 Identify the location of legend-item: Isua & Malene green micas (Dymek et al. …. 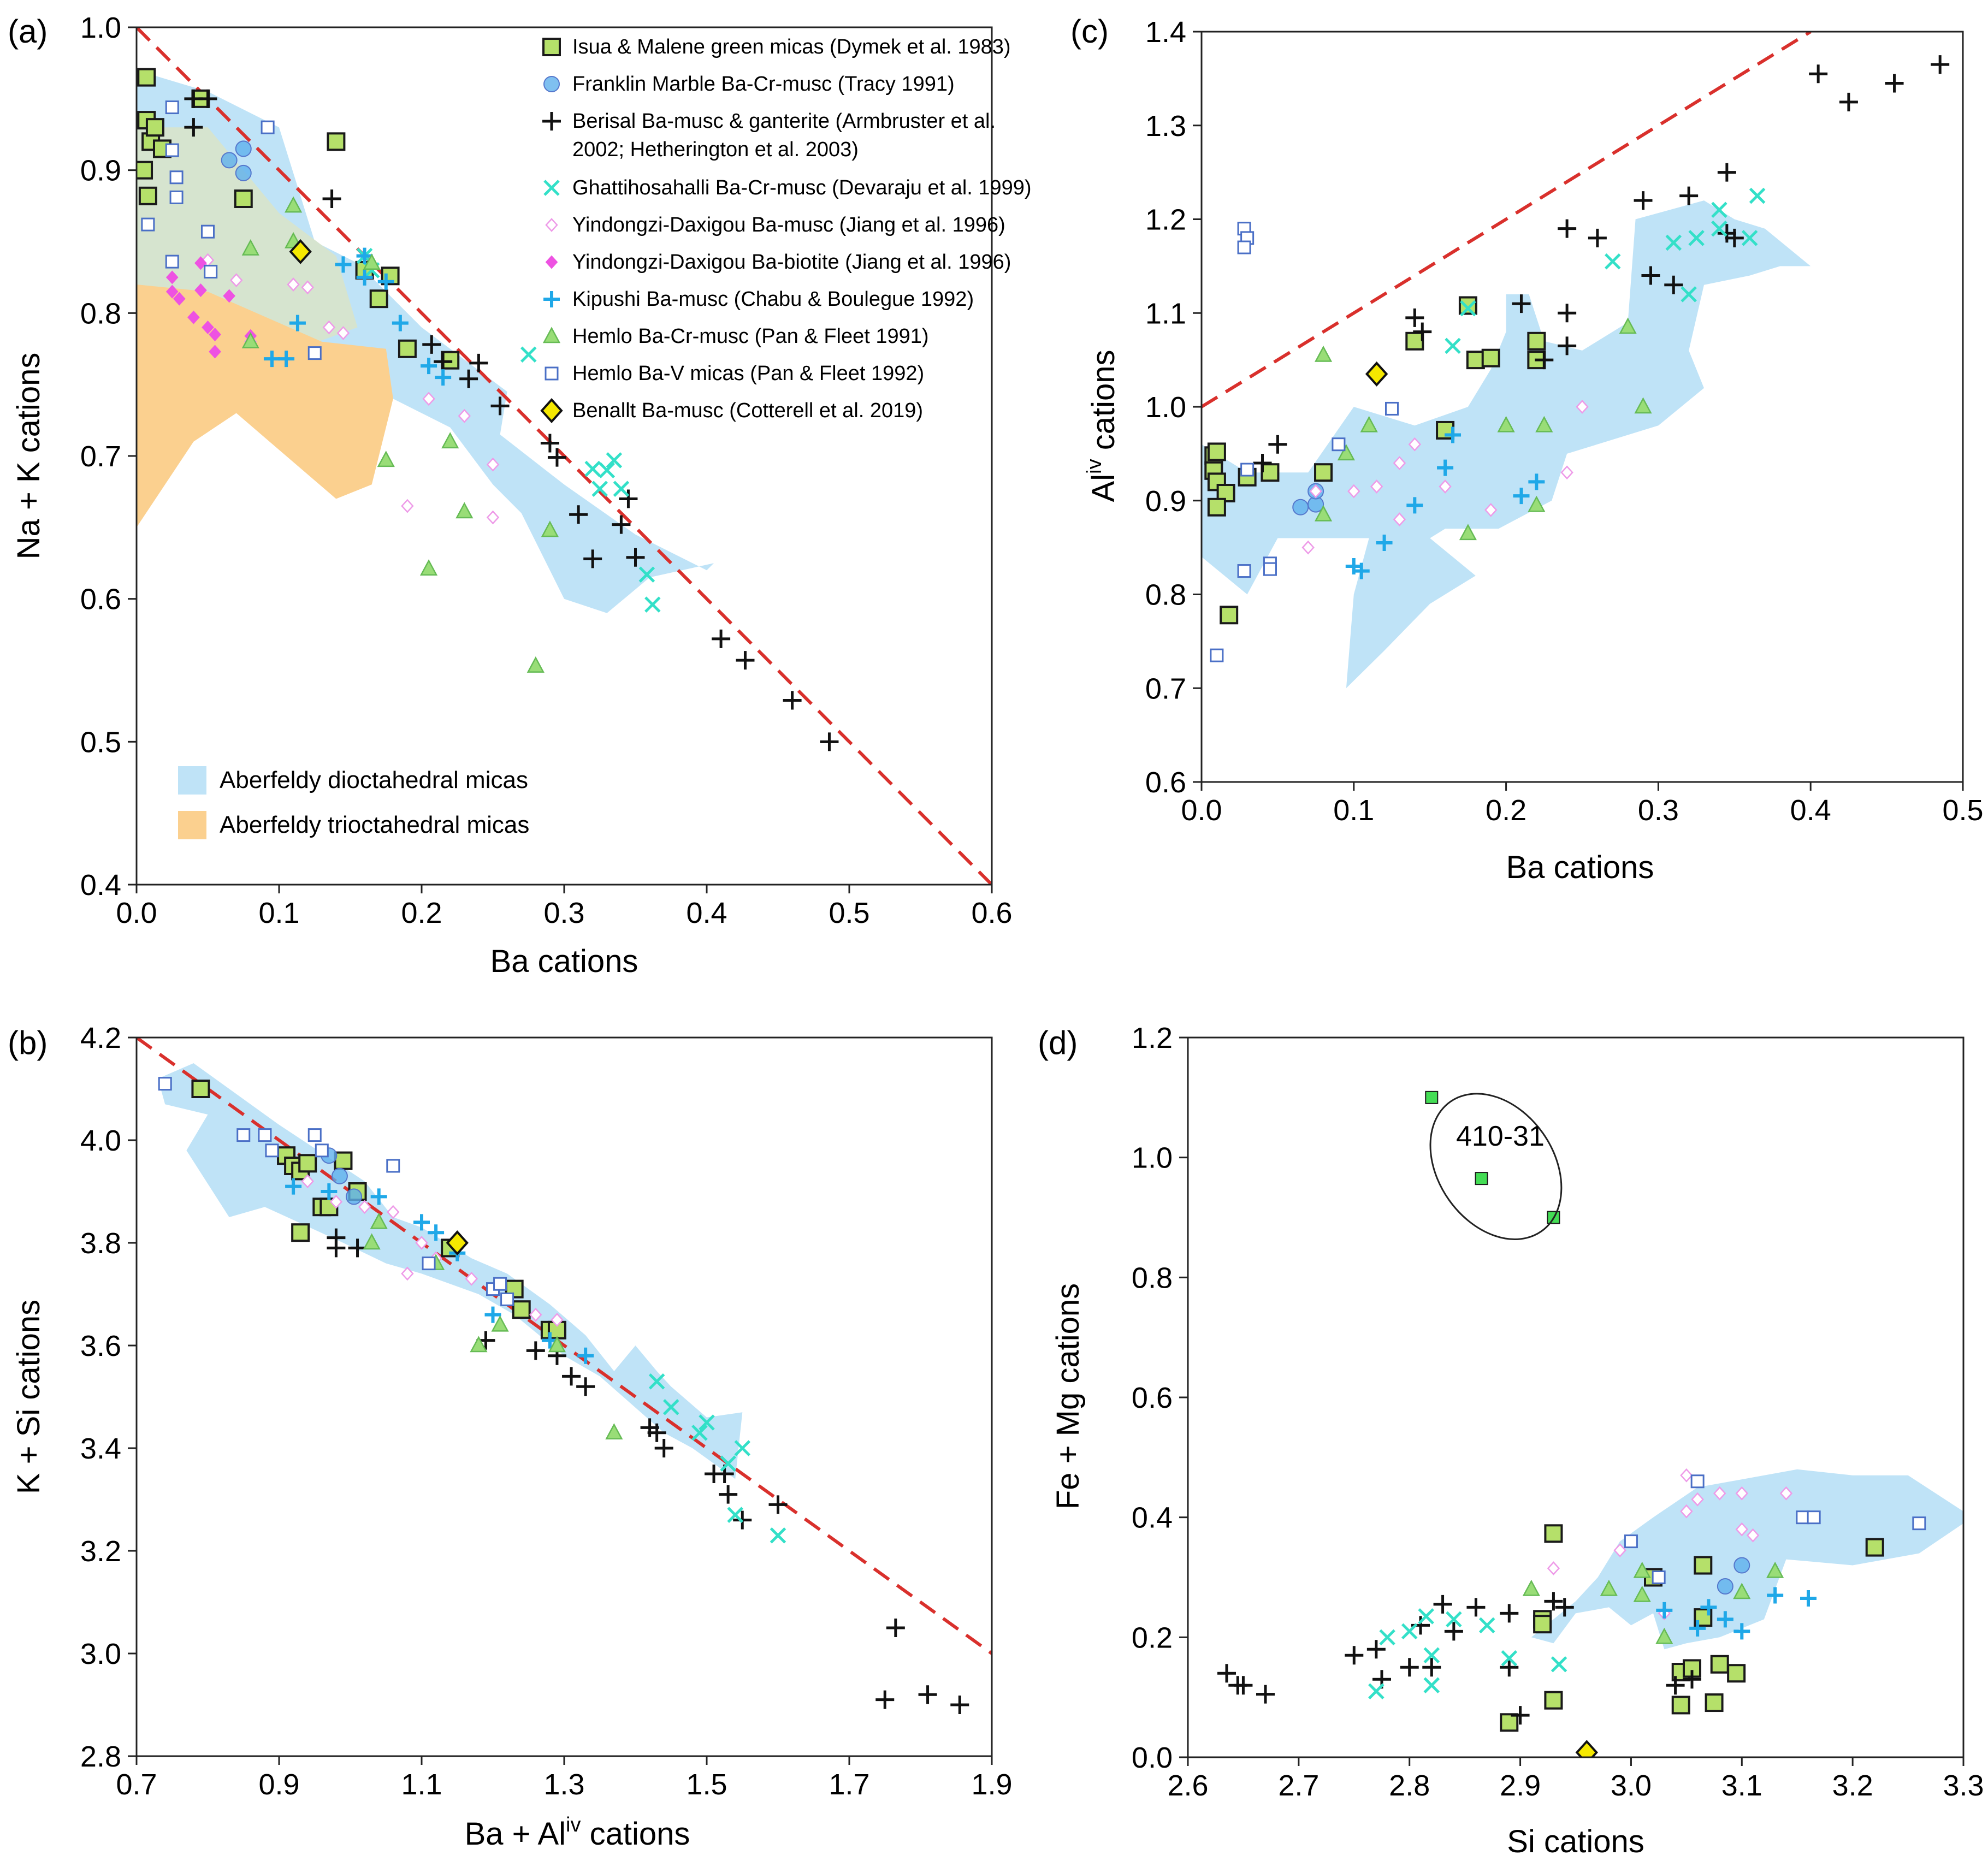
(776, 46).